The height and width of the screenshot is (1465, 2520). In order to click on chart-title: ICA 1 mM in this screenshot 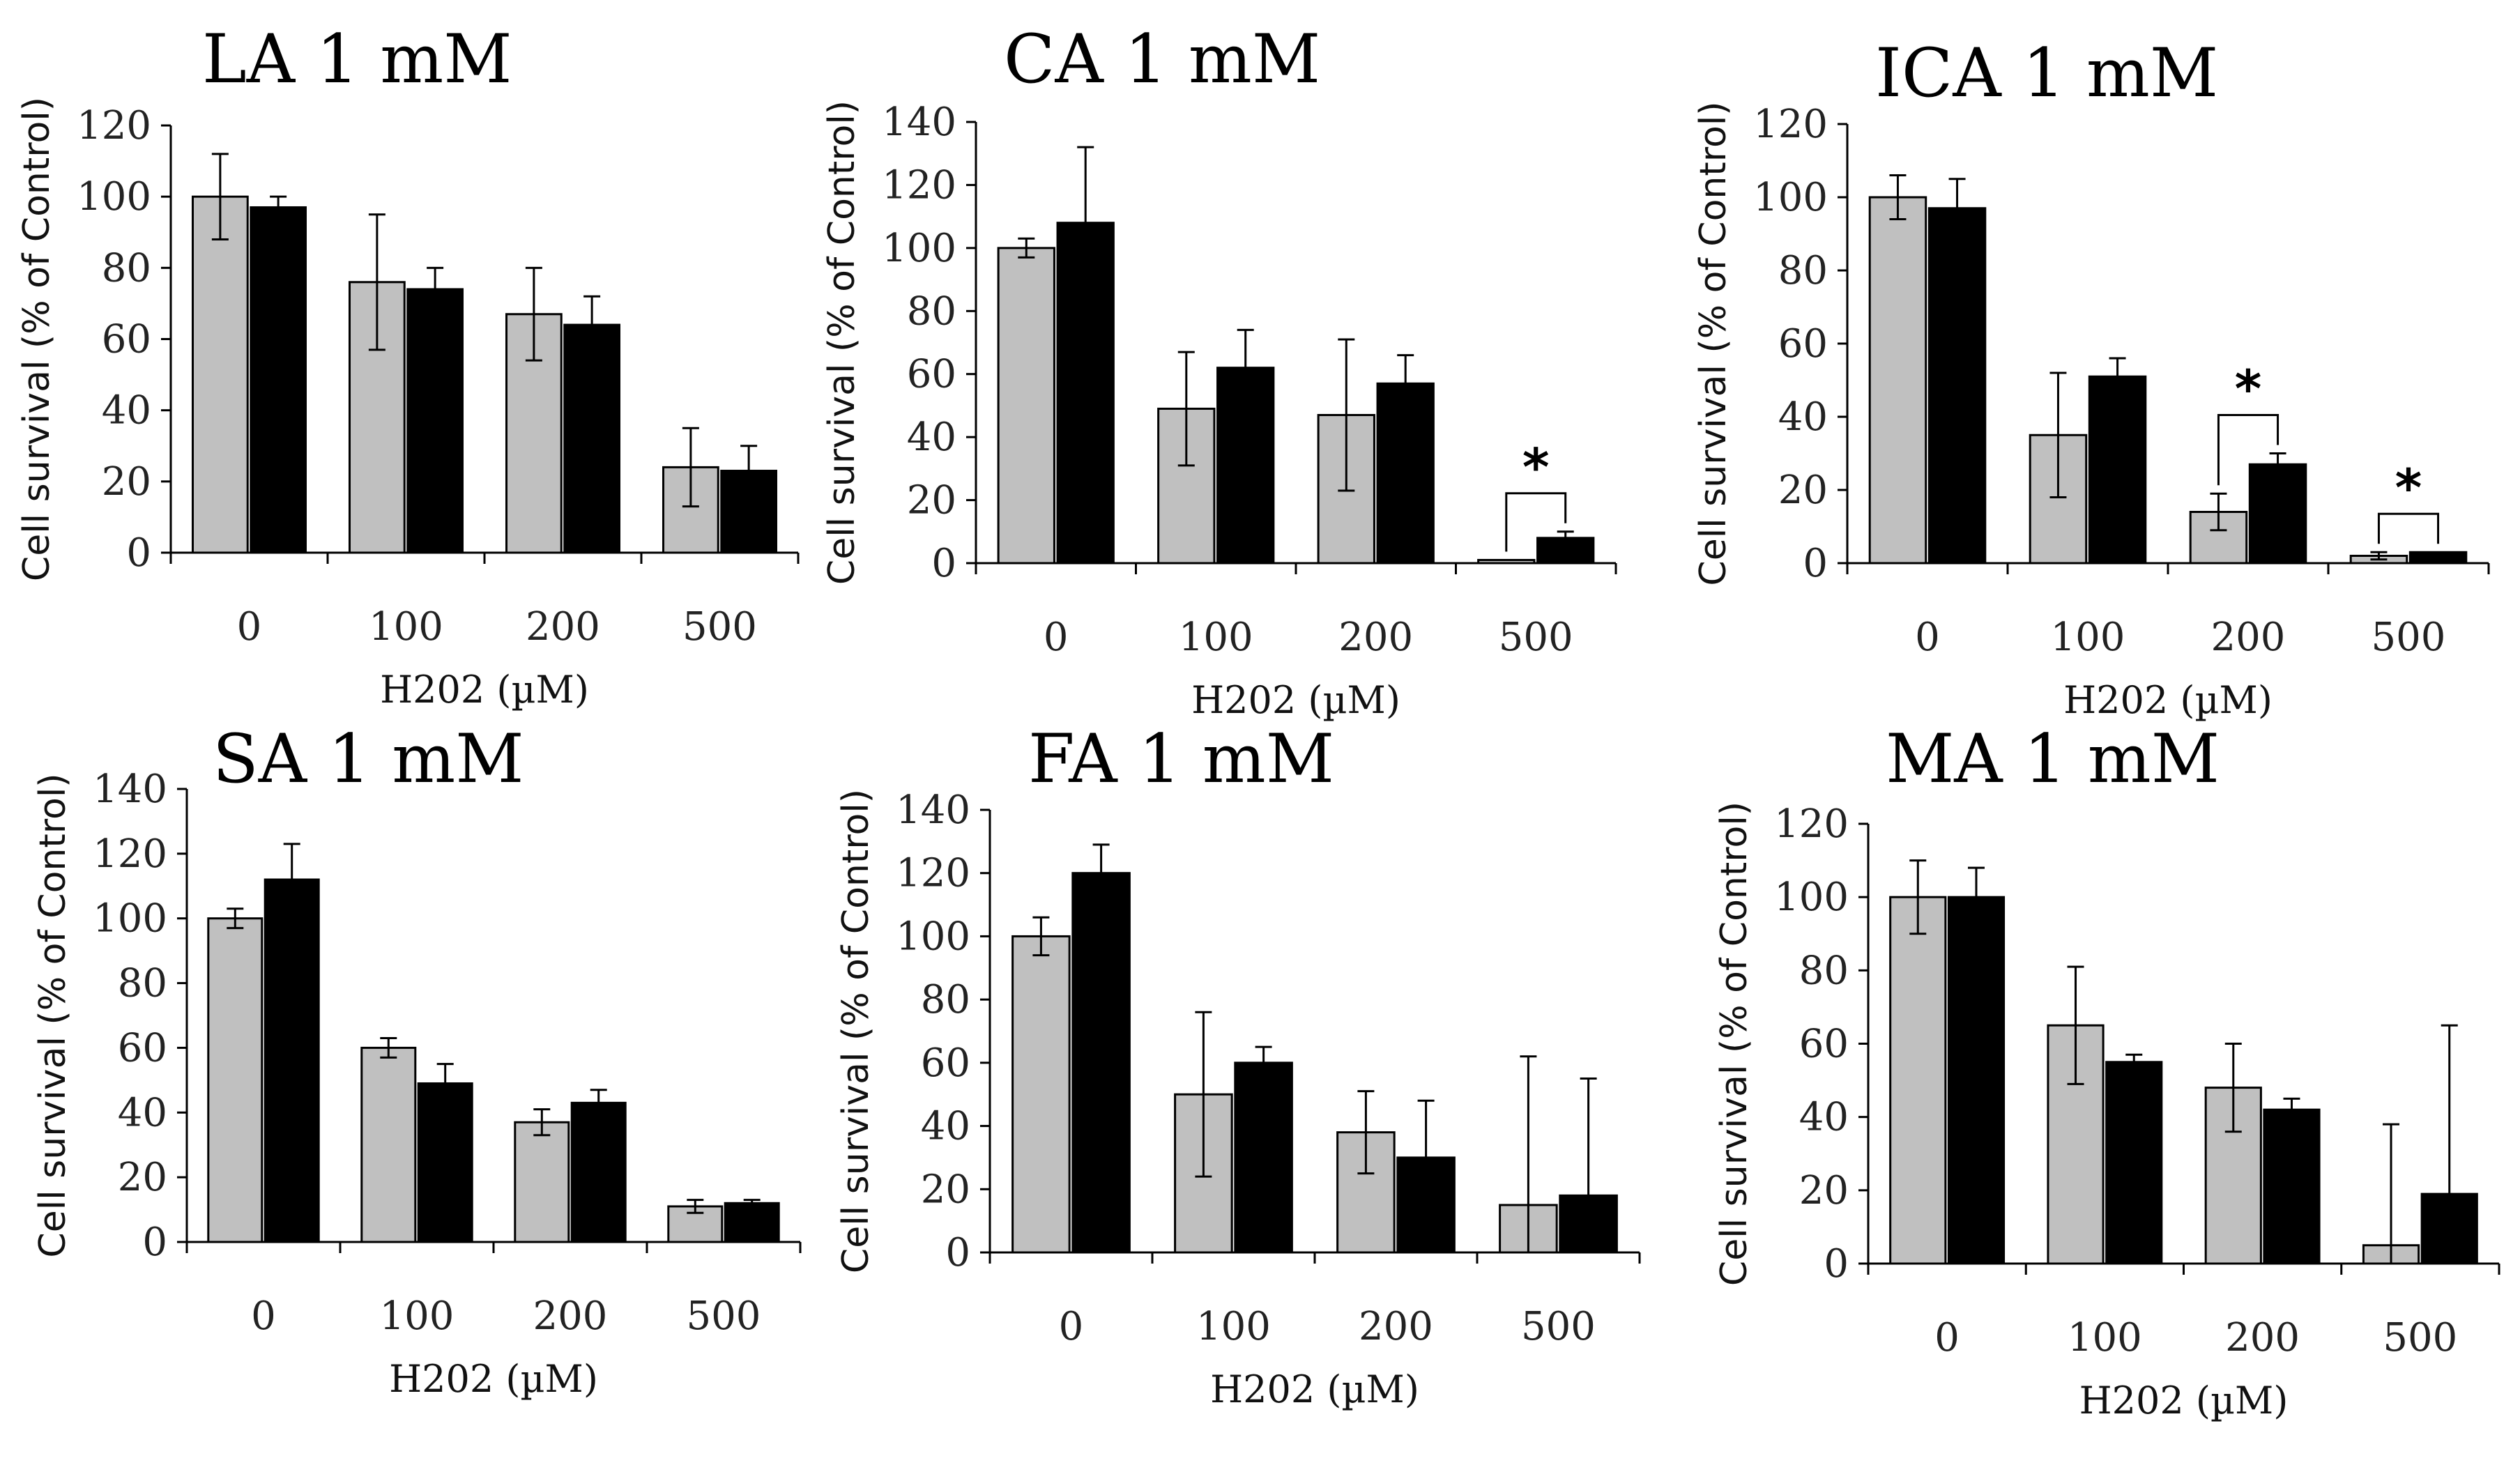, I will do `click(2046, 73)`.